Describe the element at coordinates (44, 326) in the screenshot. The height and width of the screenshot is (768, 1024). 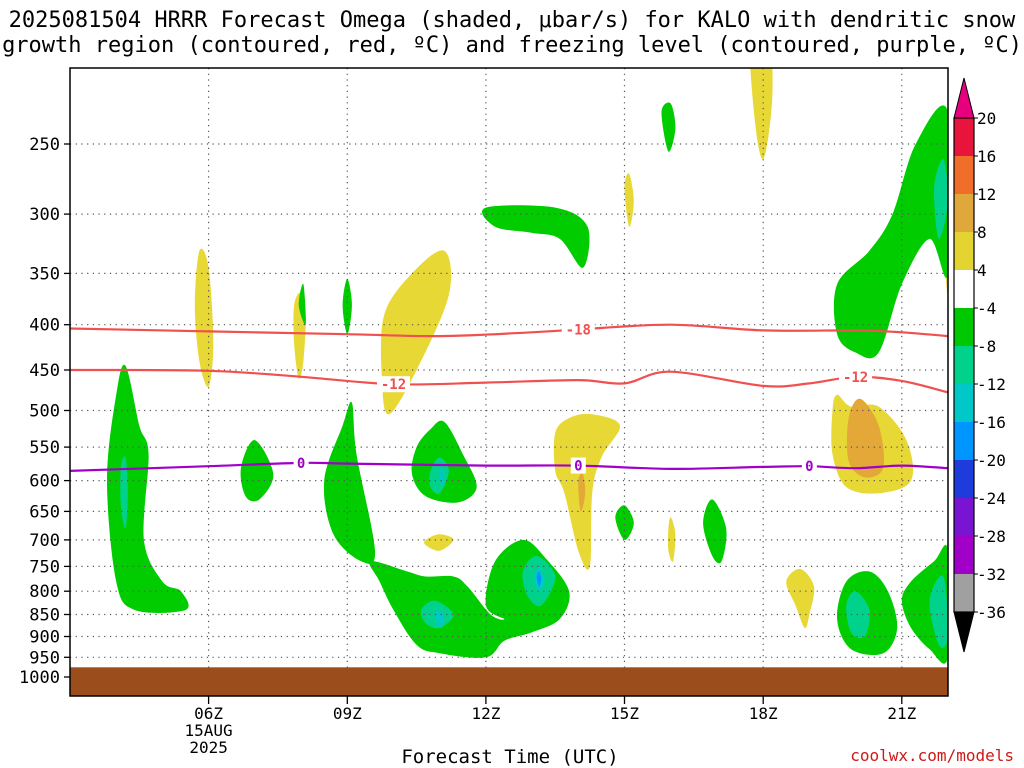
I see `y-tick-label-400: 400` at that location.